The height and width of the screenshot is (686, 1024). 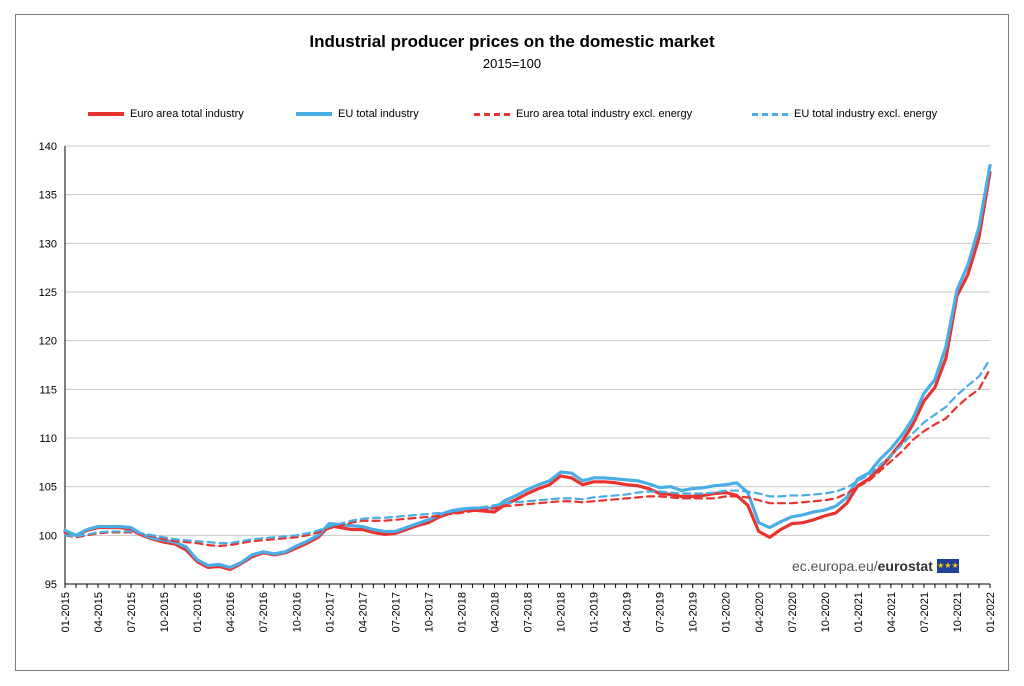 What do you see at coordinates (48, 244) in the screenshot?
I see `y-tick-label: 130` at bounding box center [48, 244].